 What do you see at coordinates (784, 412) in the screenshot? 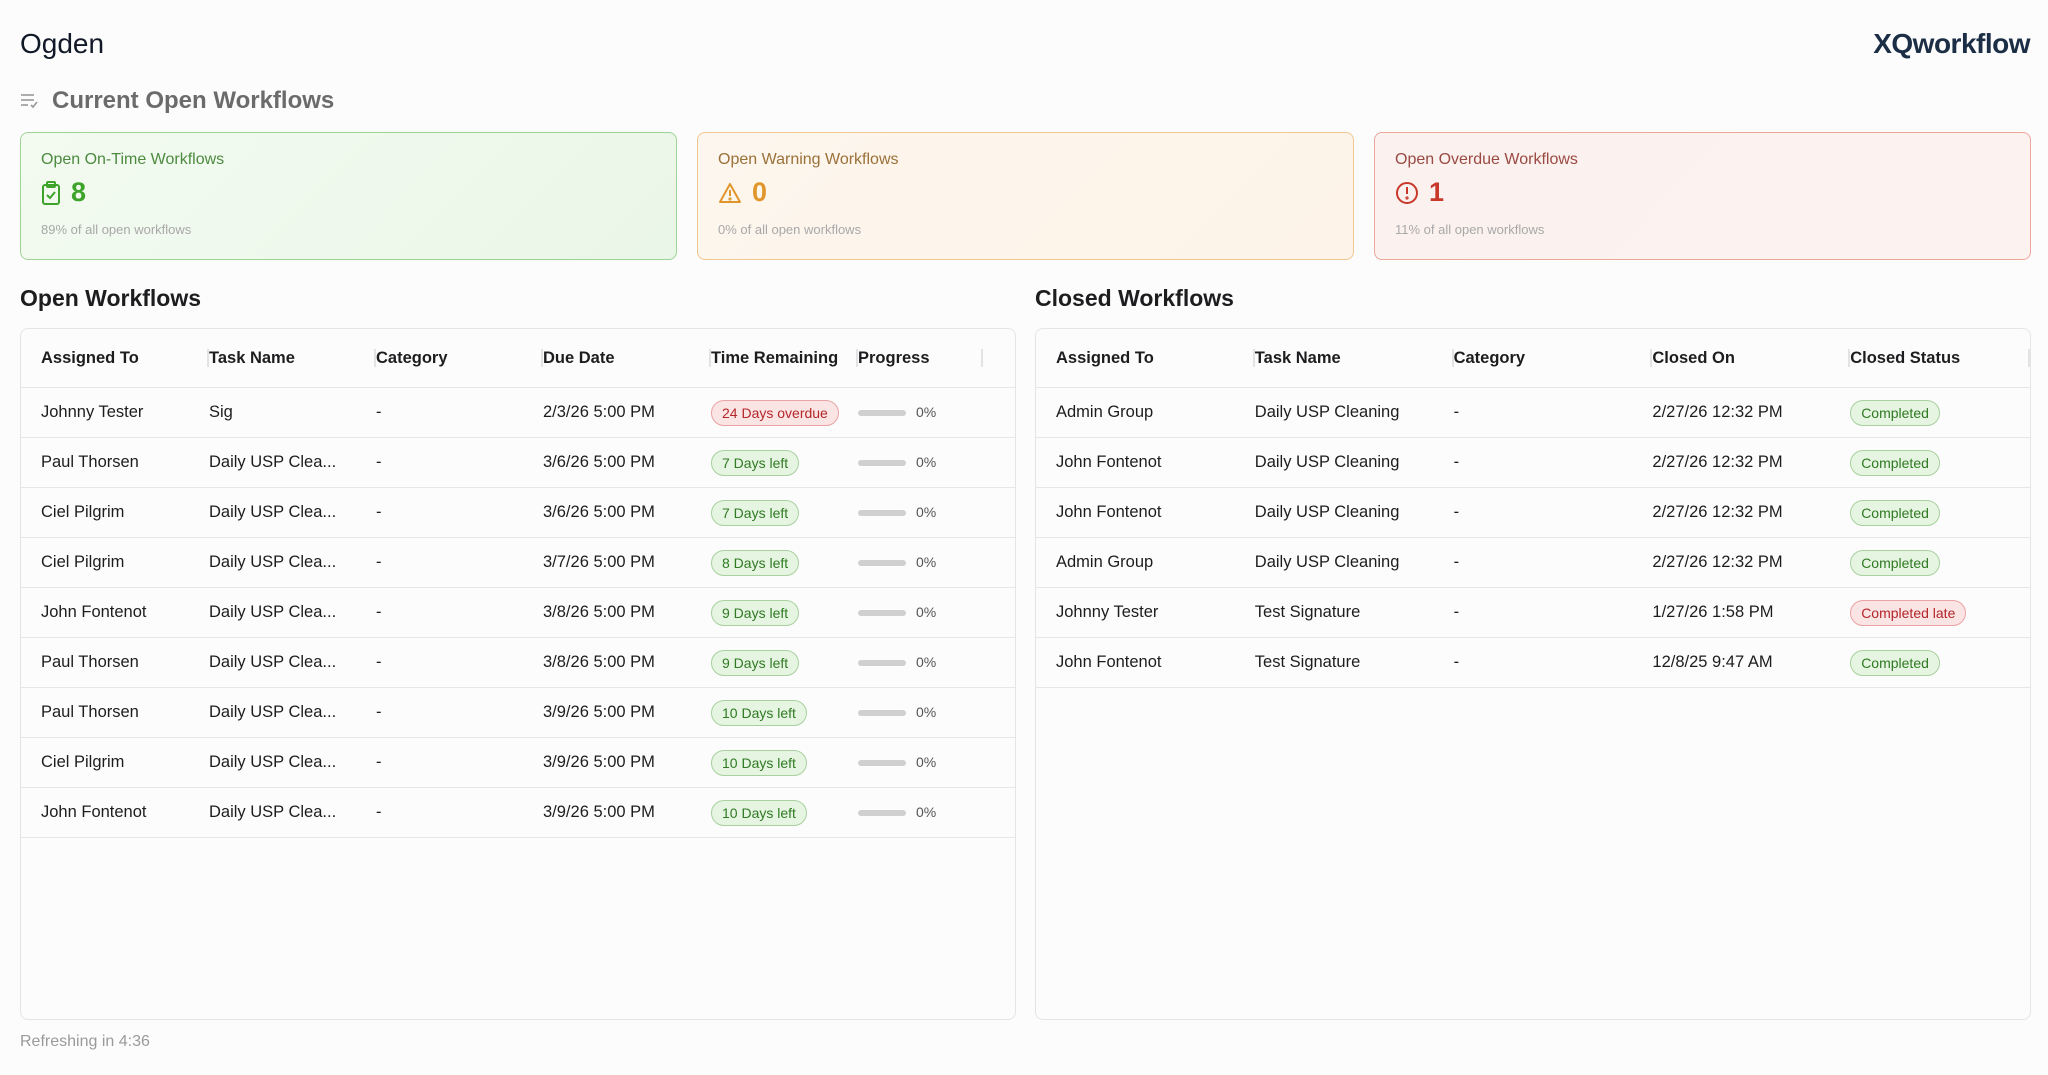
I see `table-cell: 24 Days overdue` at bounding box center [784, 412].